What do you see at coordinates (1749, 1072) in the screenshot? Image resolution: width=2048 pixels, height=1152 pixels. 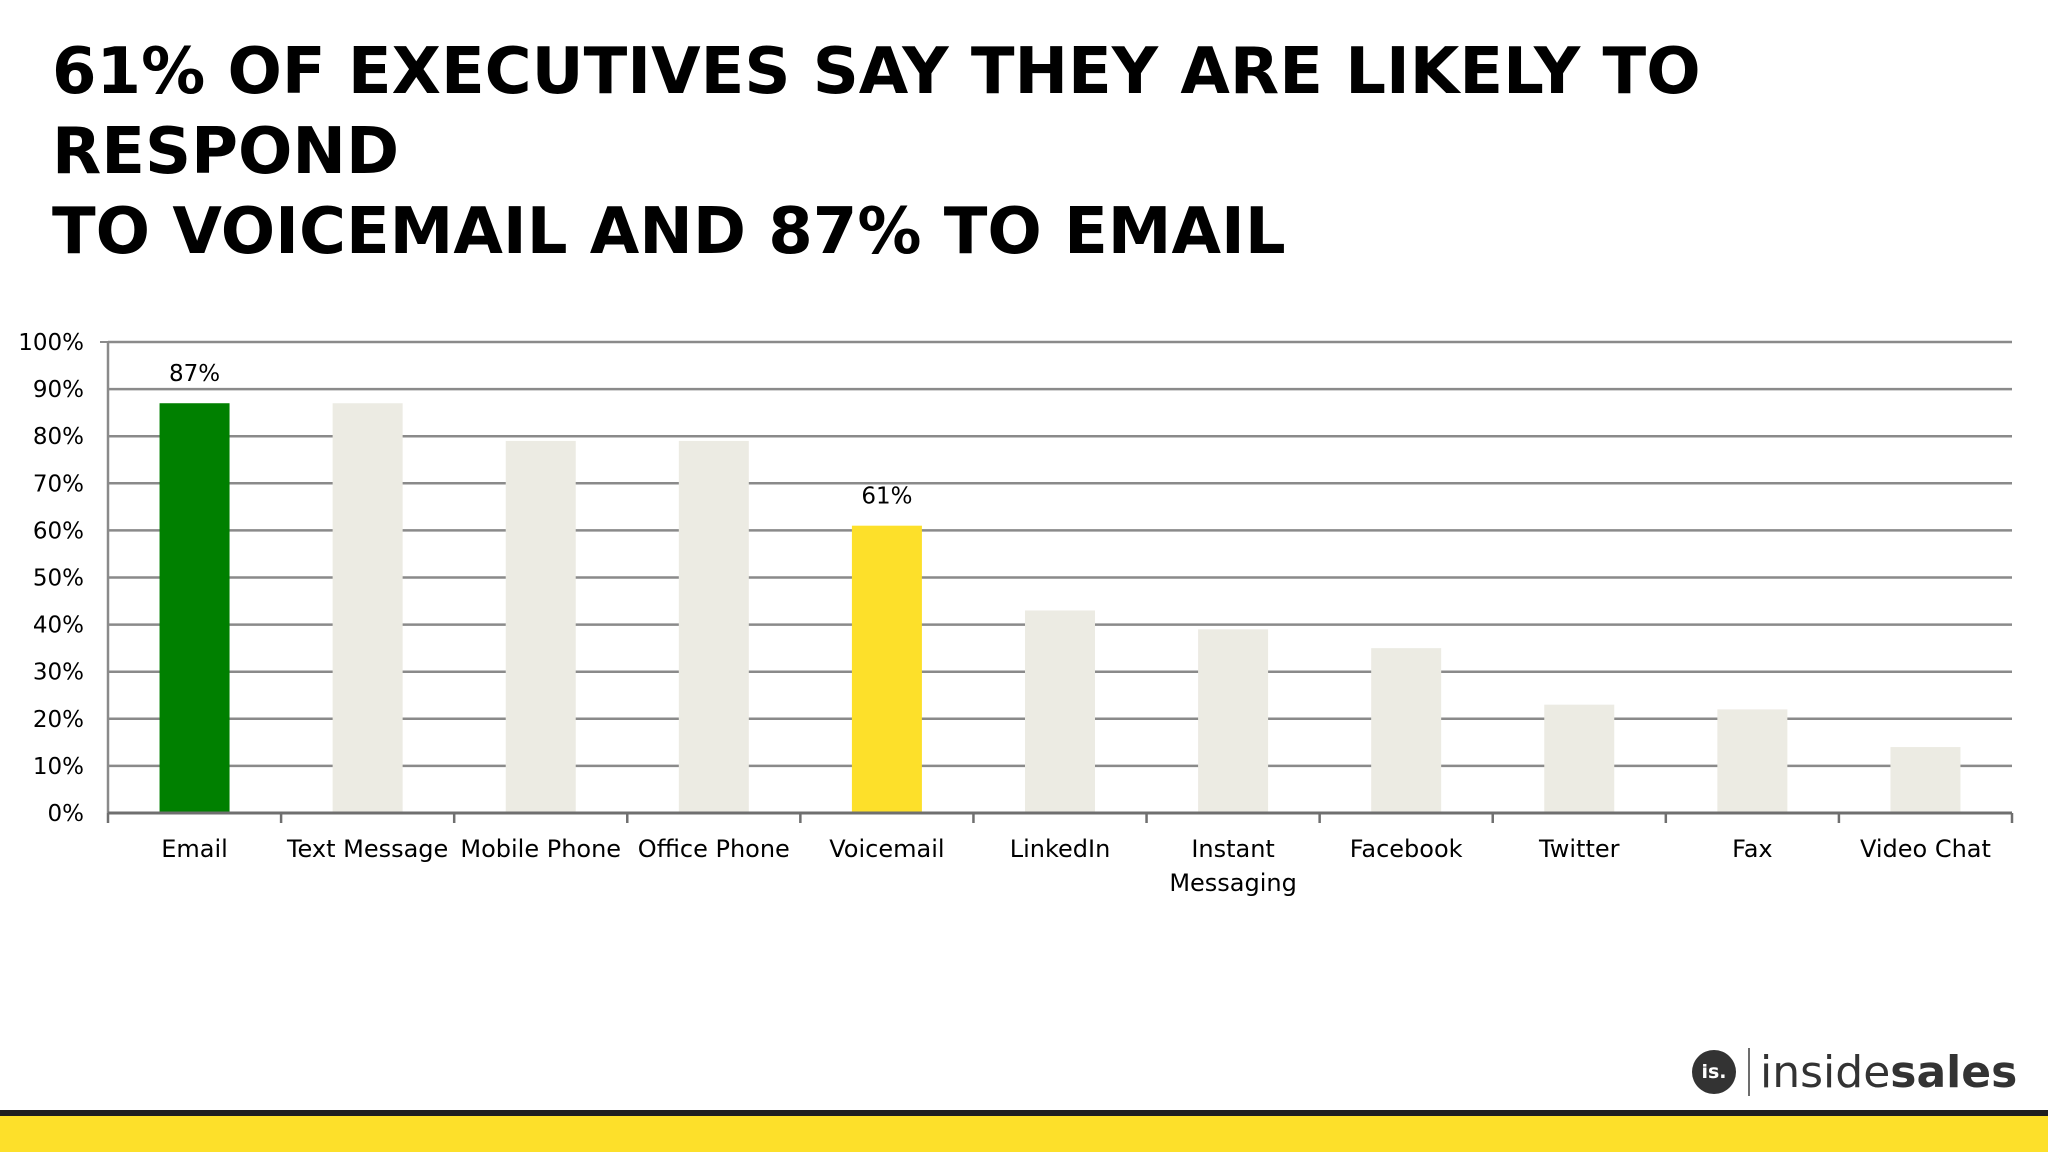 I see `logo-divider` at bounding box center [1749, 1072].